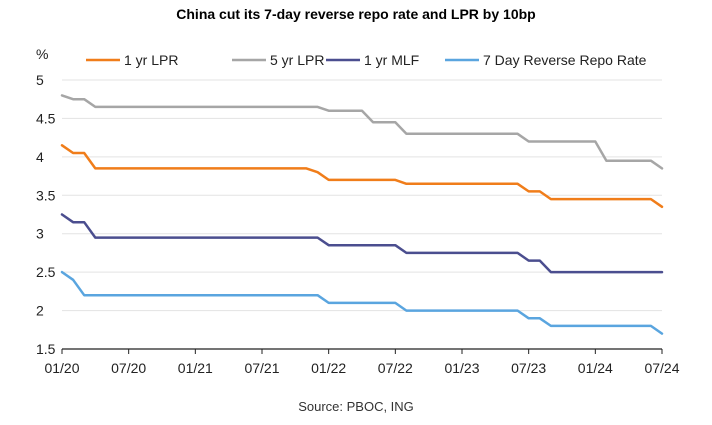 Image resolution: width=712 pixels, height=425 pixels. What do you see at coordinates (46, 118) in the screenshot?
I see `y-tick-label: 4.5` at bounding box center [46, 118].